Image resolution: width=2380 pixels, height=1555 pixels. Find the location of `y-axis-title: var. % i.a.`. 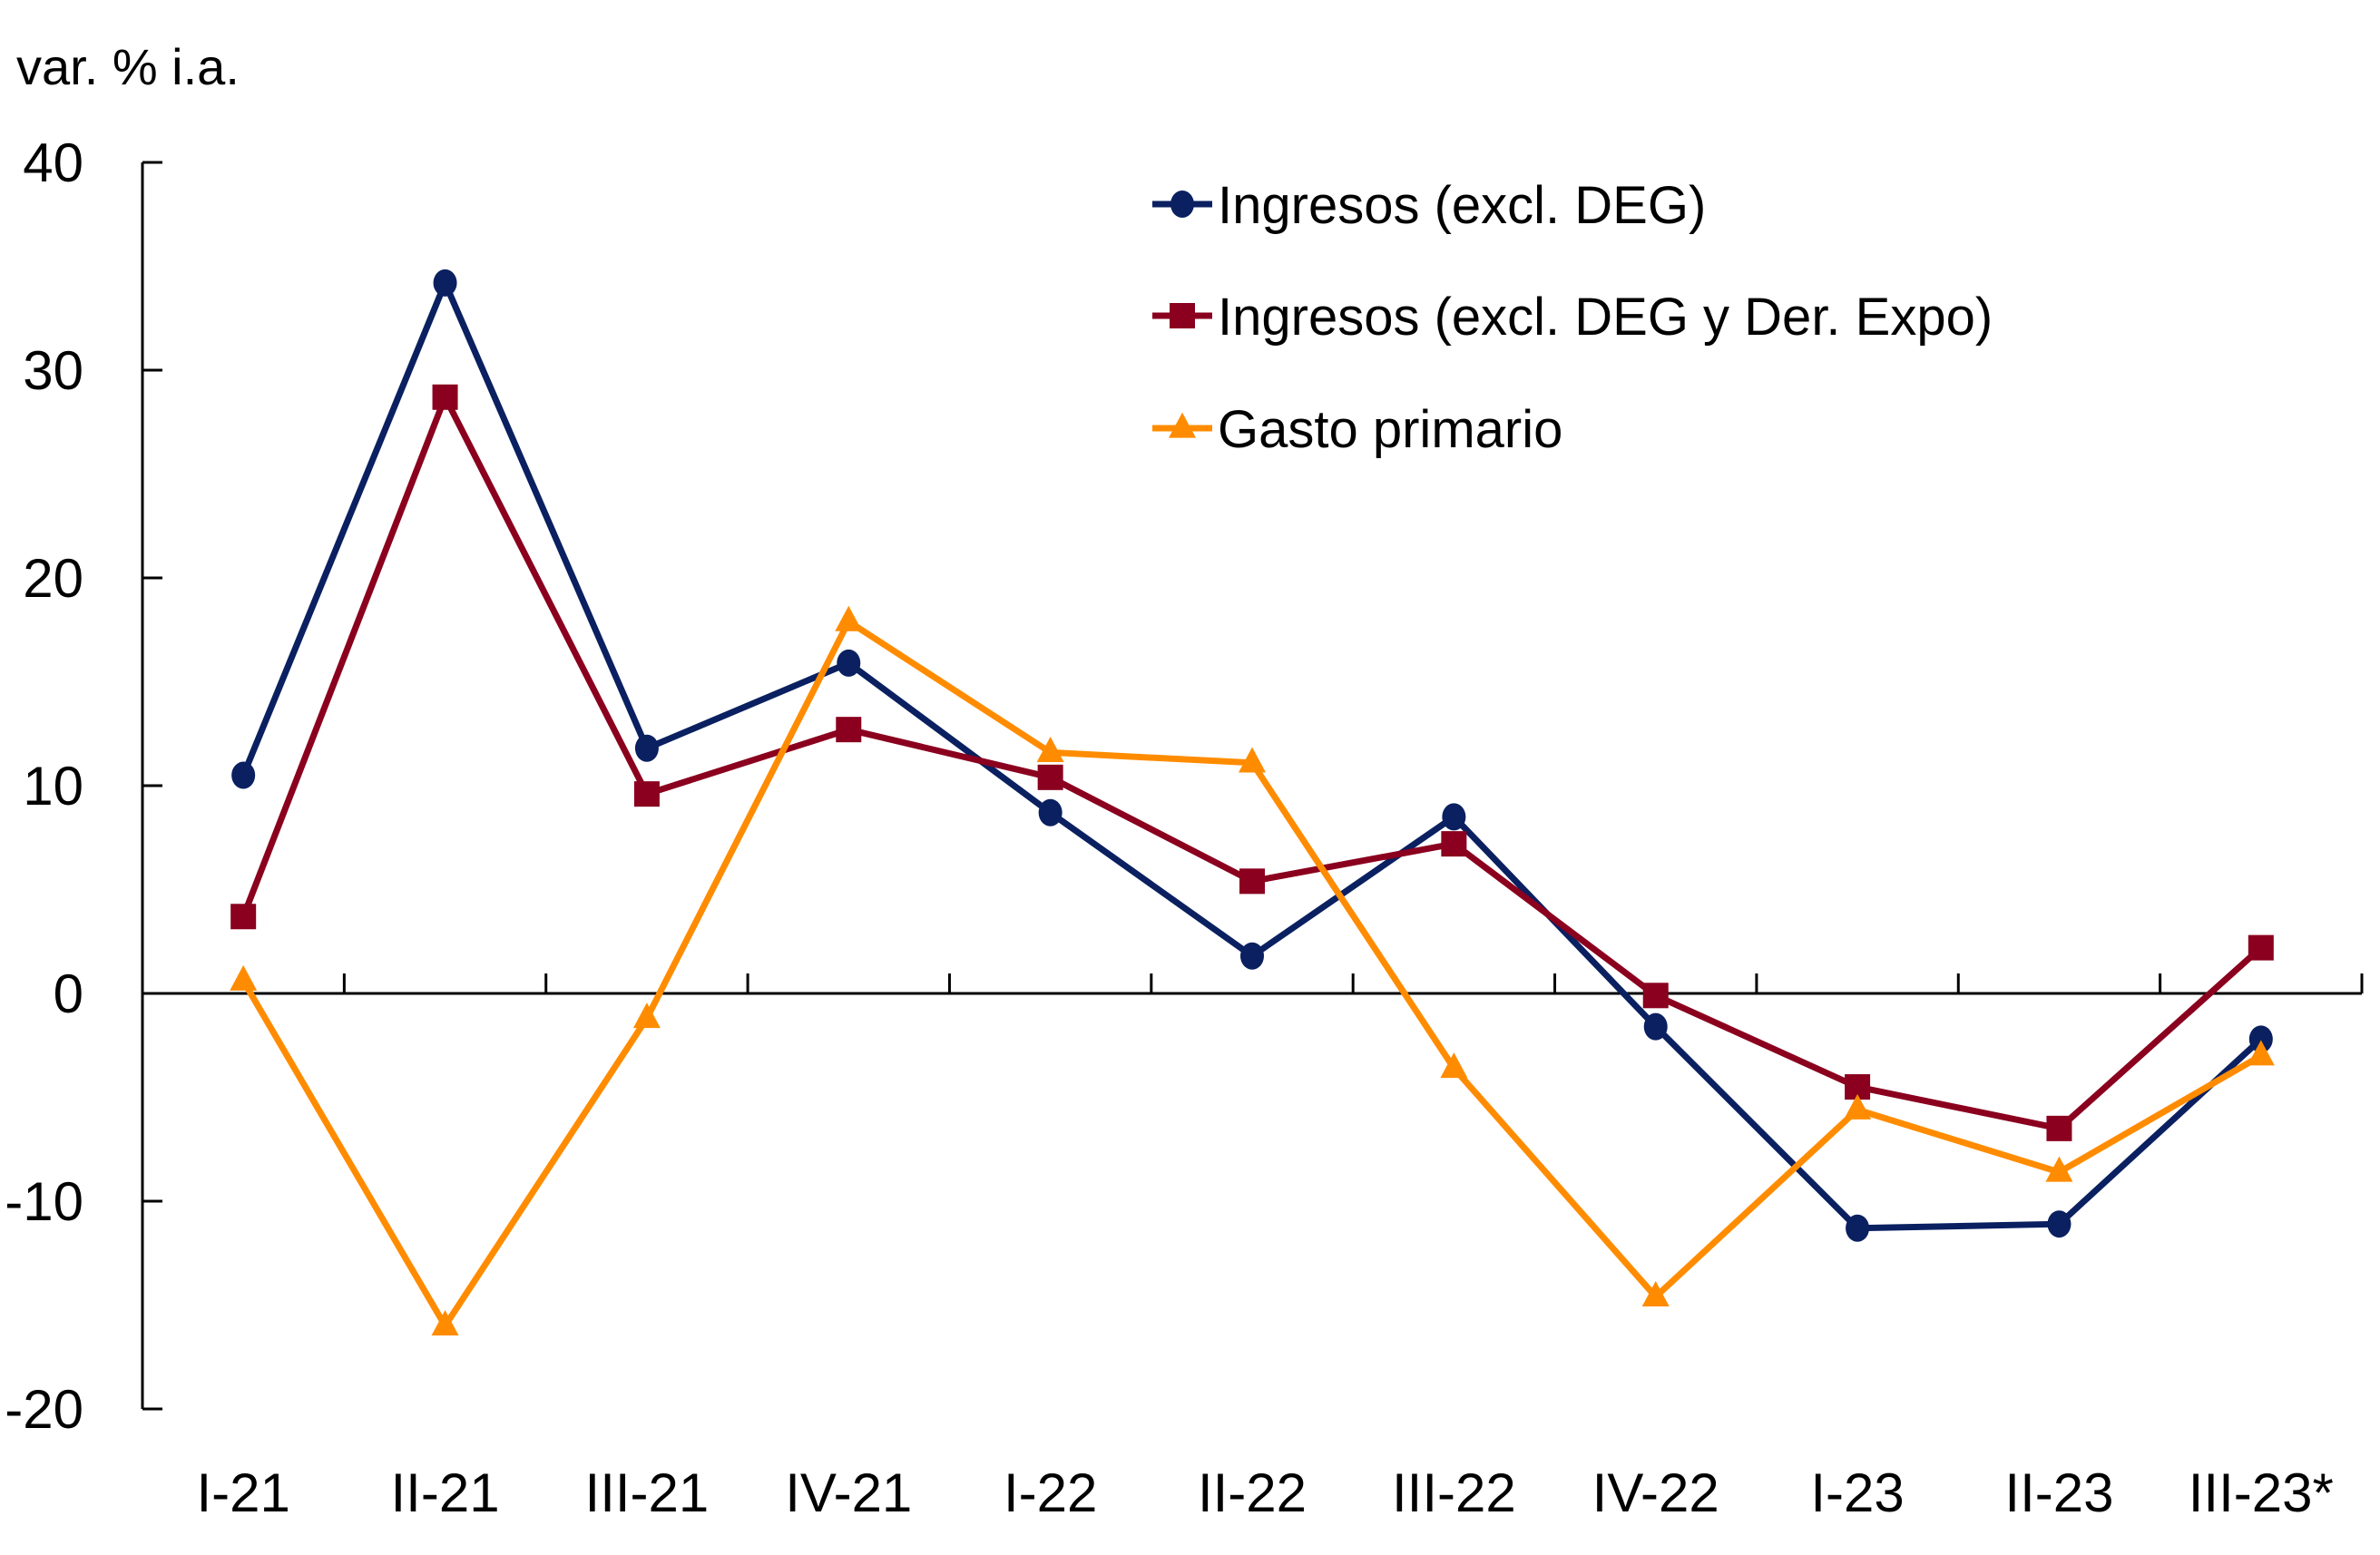

y-axis-title: var. % i.a. is located at coordinates (128, 66).